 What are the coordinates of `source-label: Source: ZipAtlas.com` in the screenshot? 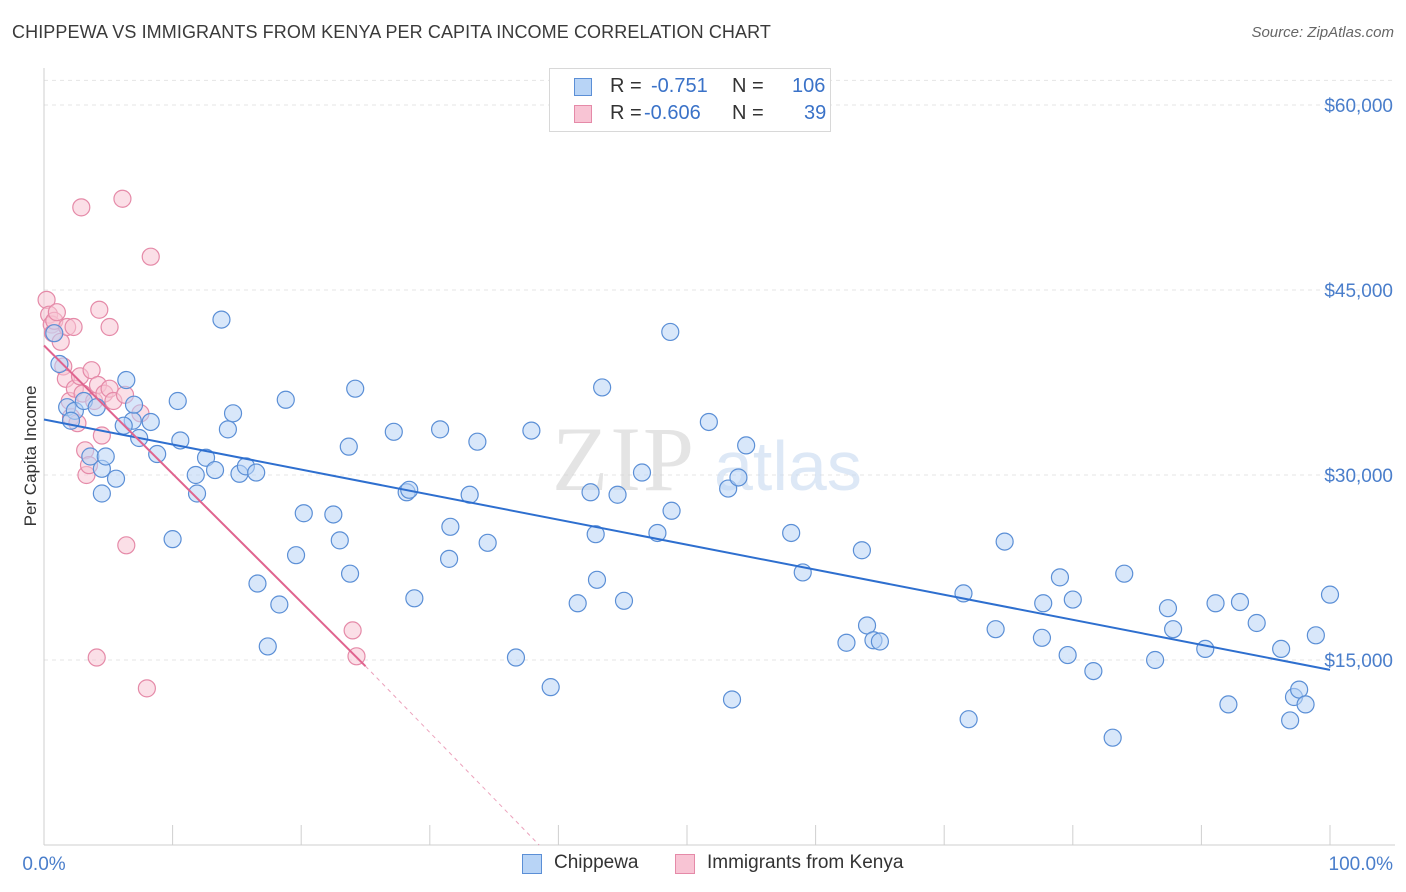 It's located at (1322, 32).